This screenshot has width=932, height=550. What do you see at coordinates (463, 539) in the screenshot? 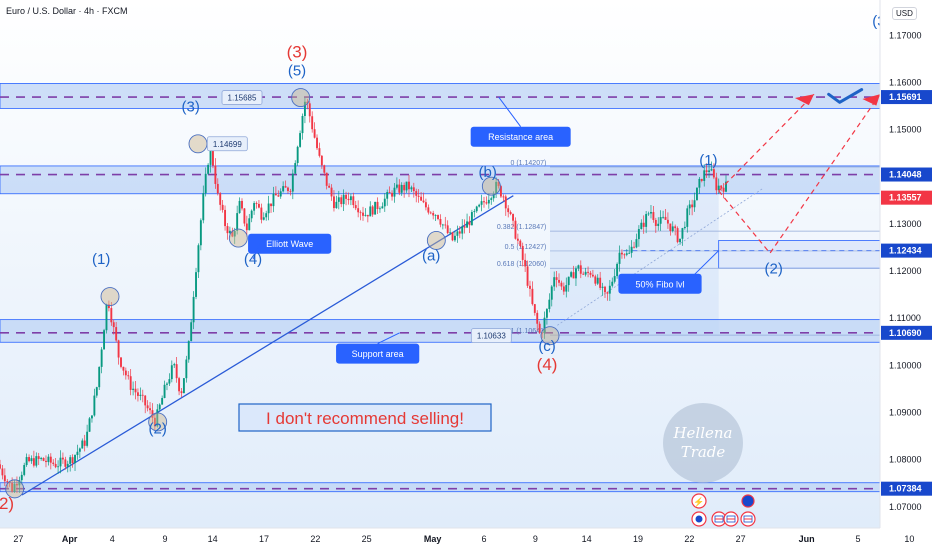
I see `time-axis: 27 Apr 4 9 14 17 22 25 May 6 9 14 19 22 27 Jun 5 10` at bounding box center [463, 539].